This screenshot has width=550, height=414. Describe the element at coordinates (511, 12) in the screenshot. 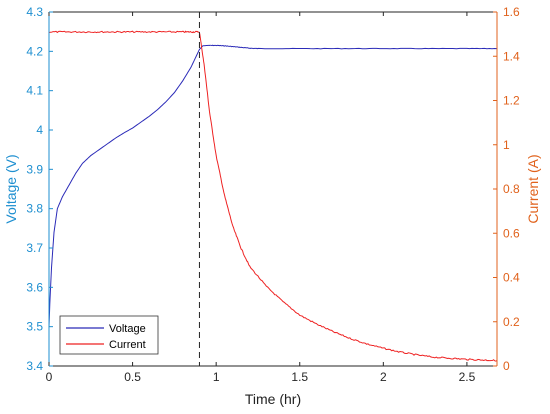

I see `right-y-tick-label: 1.6` at that location.